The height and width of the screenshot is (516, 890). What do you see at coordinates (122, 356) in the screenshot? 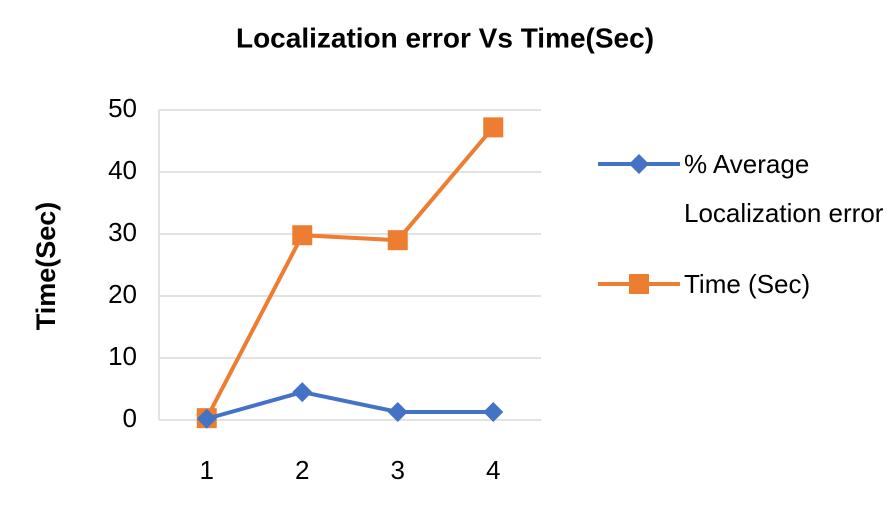
I see `y-tick-label: 10` at bounding box center [122, 356].